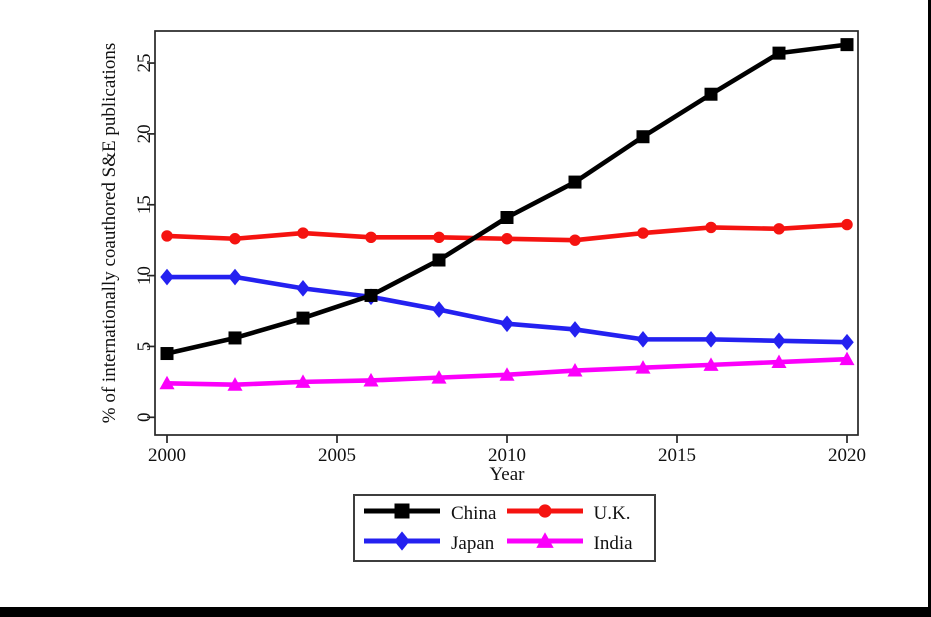 The image size is (931, 617). I want to click on legend-marker-india, so click(544, 539).